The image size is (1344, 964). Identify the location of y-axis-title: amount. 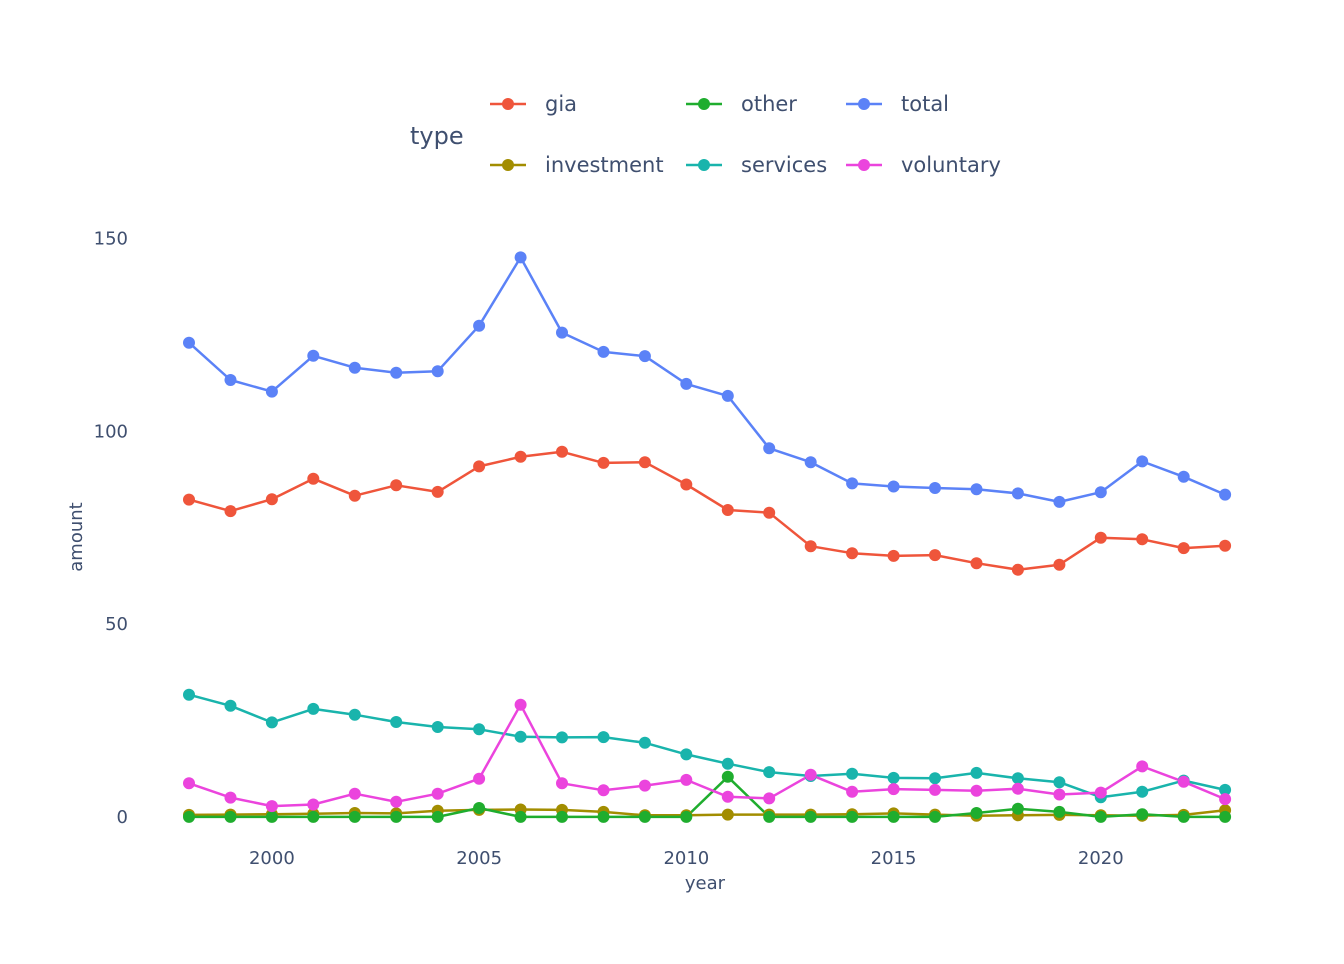
(76, 536).